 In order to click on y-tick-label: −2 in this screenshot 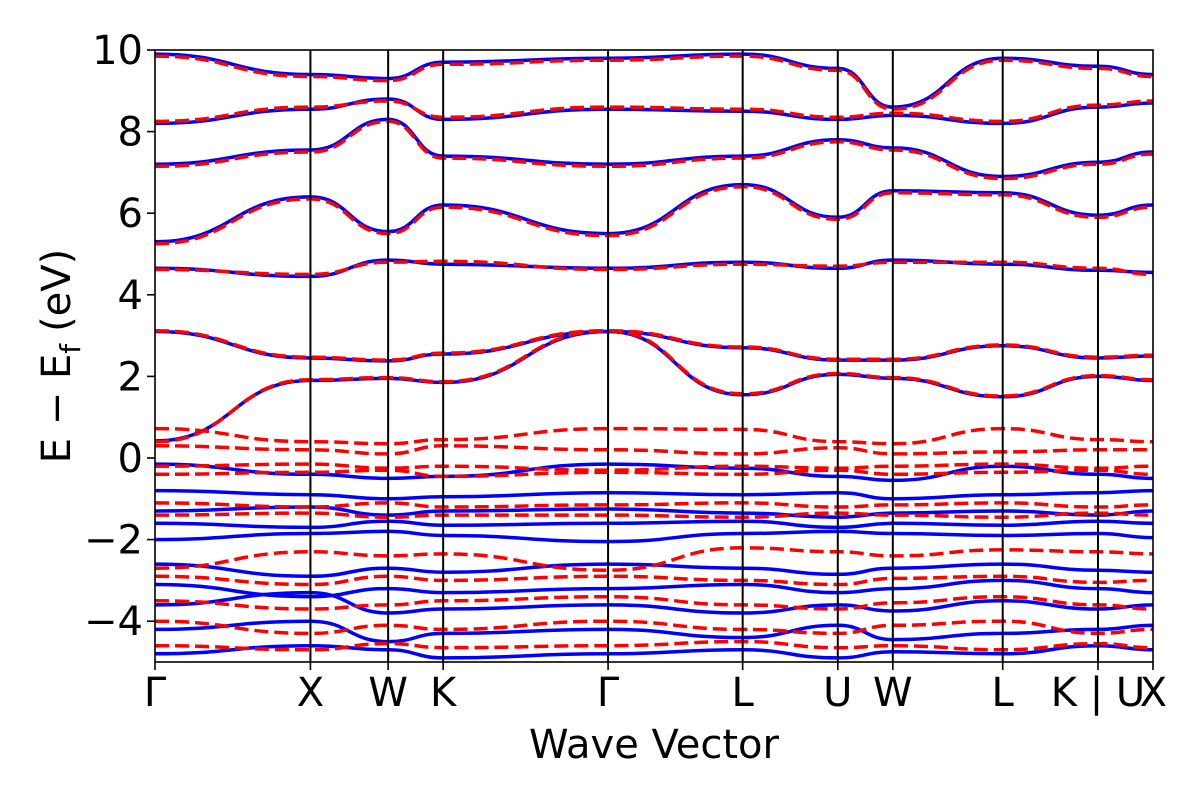, I will do `click(113, 541)`.